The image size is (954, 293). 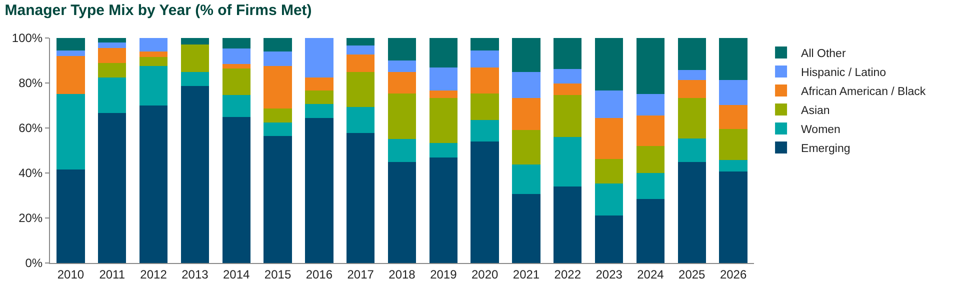 What do you see at coordinates (154, 274) in the screenshot?
I see `x-tick-label: 2012` at bounding box center [154, 274].